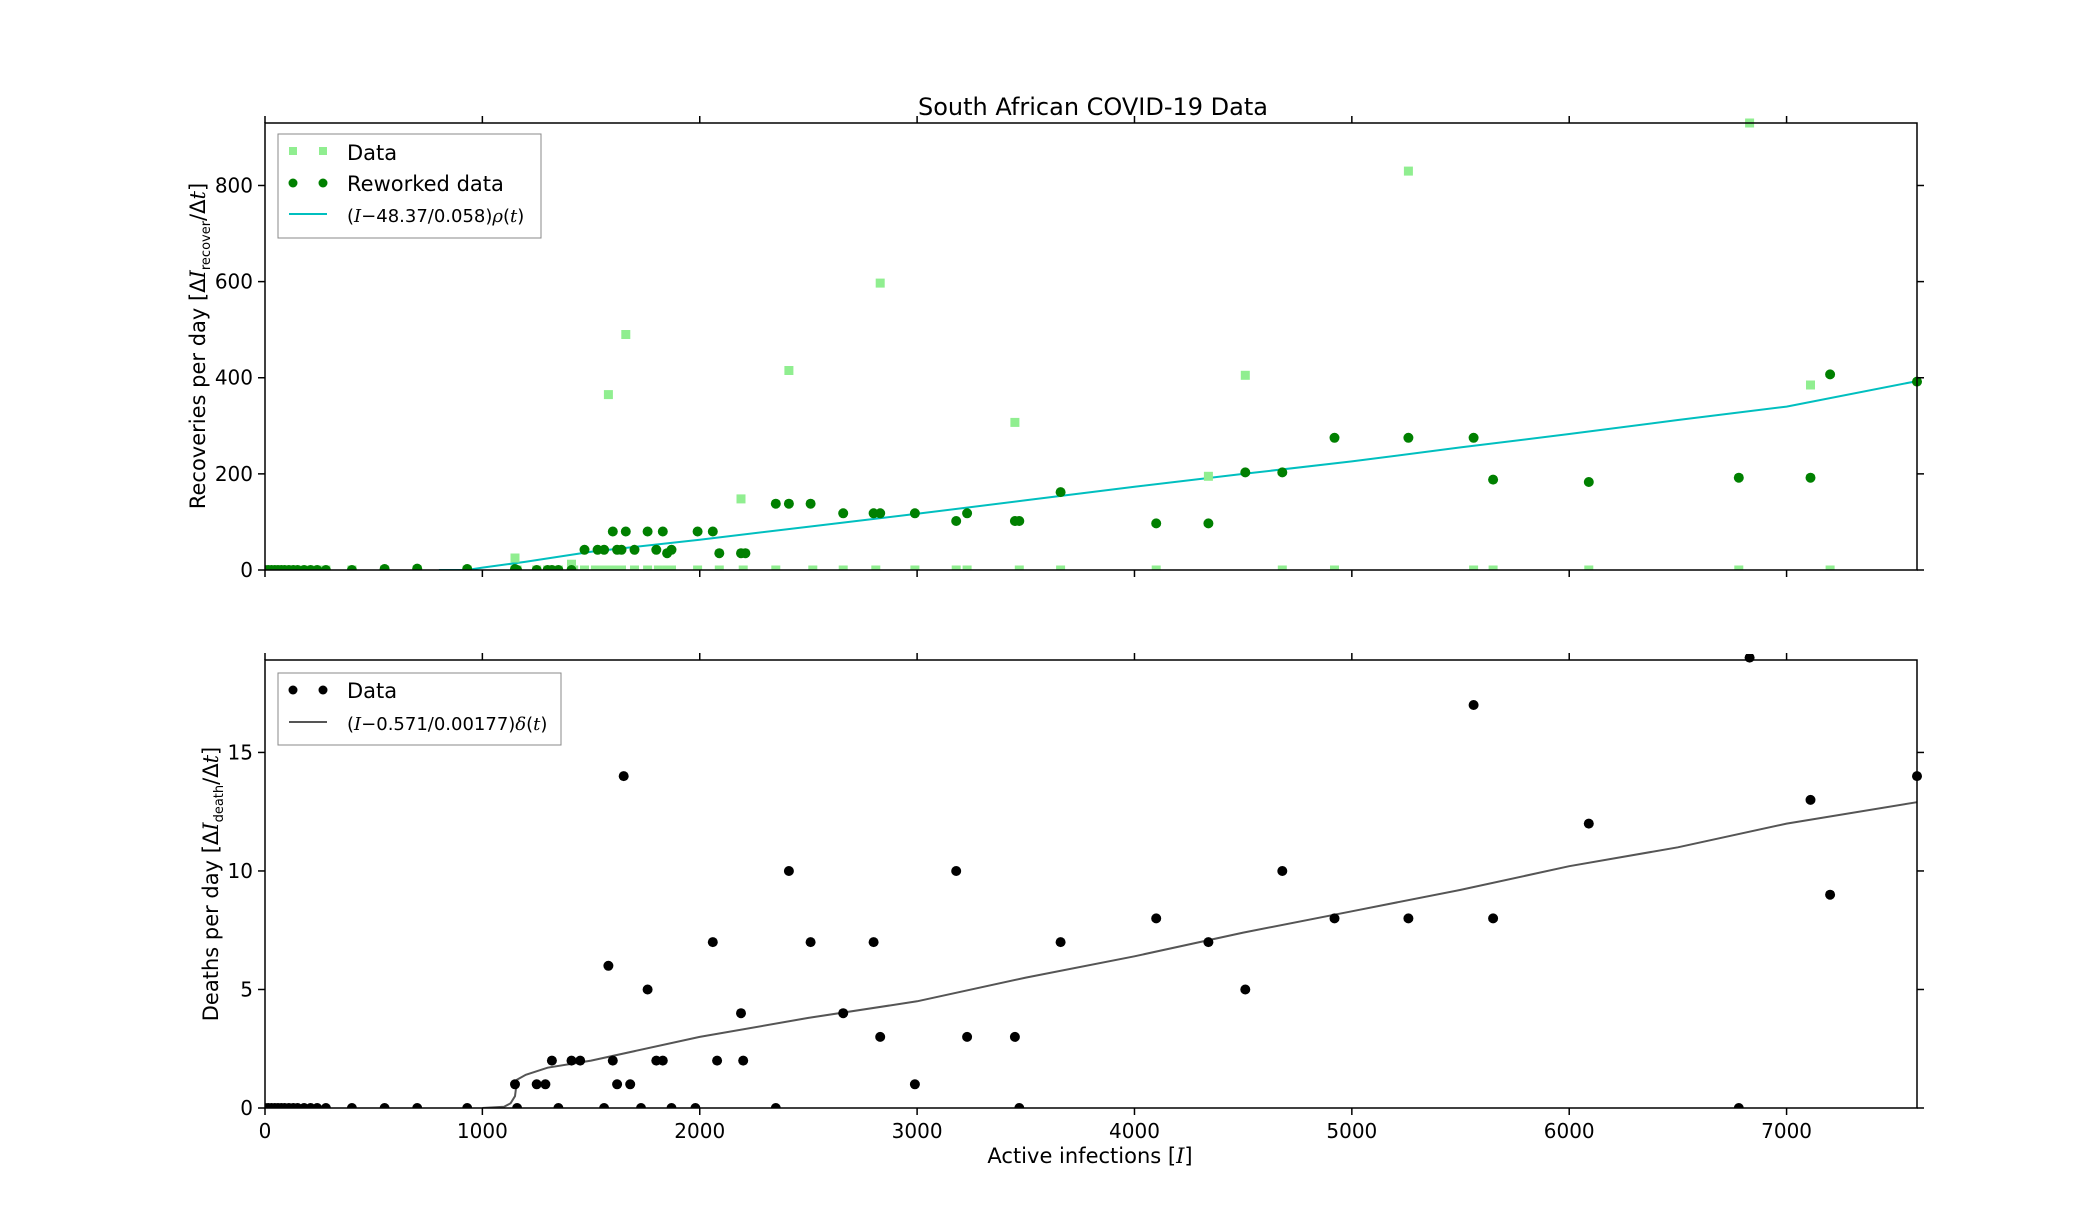 This screenshot has height=1217, width=2100. What do you see at coordinates (240, 871) in the screenshot?
I see `y-tick-label: 10` at bounding box center [240, 871].